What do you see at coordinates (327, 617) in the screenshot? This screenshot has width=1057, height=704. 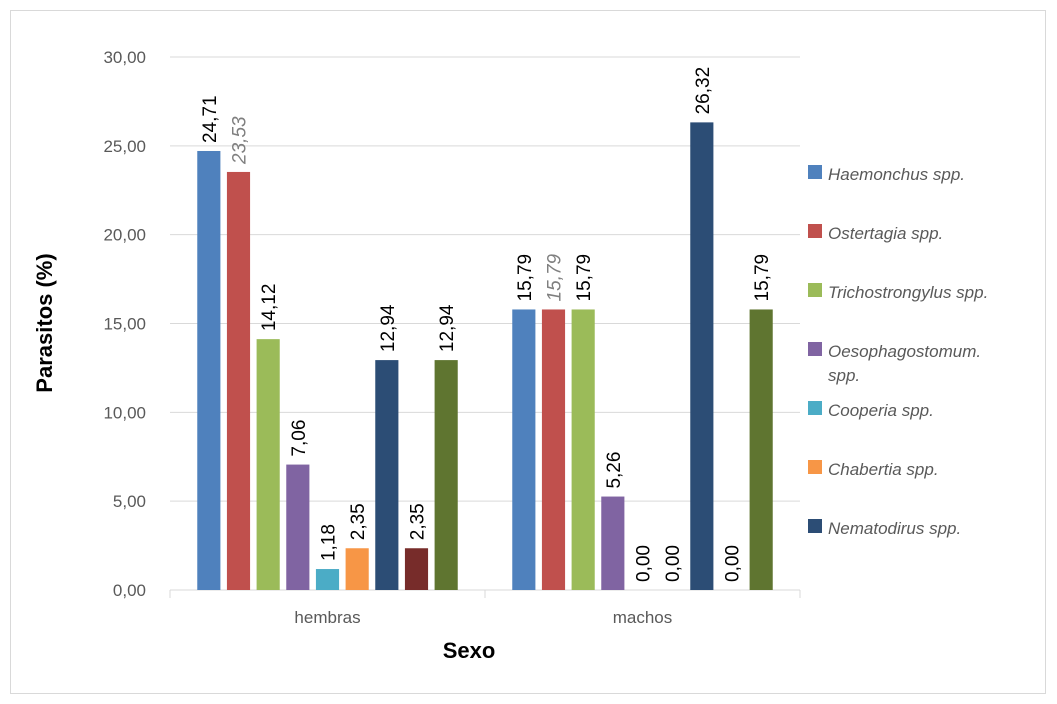 I see `x-tick-label: hembras` at bounding box center [327, 617].